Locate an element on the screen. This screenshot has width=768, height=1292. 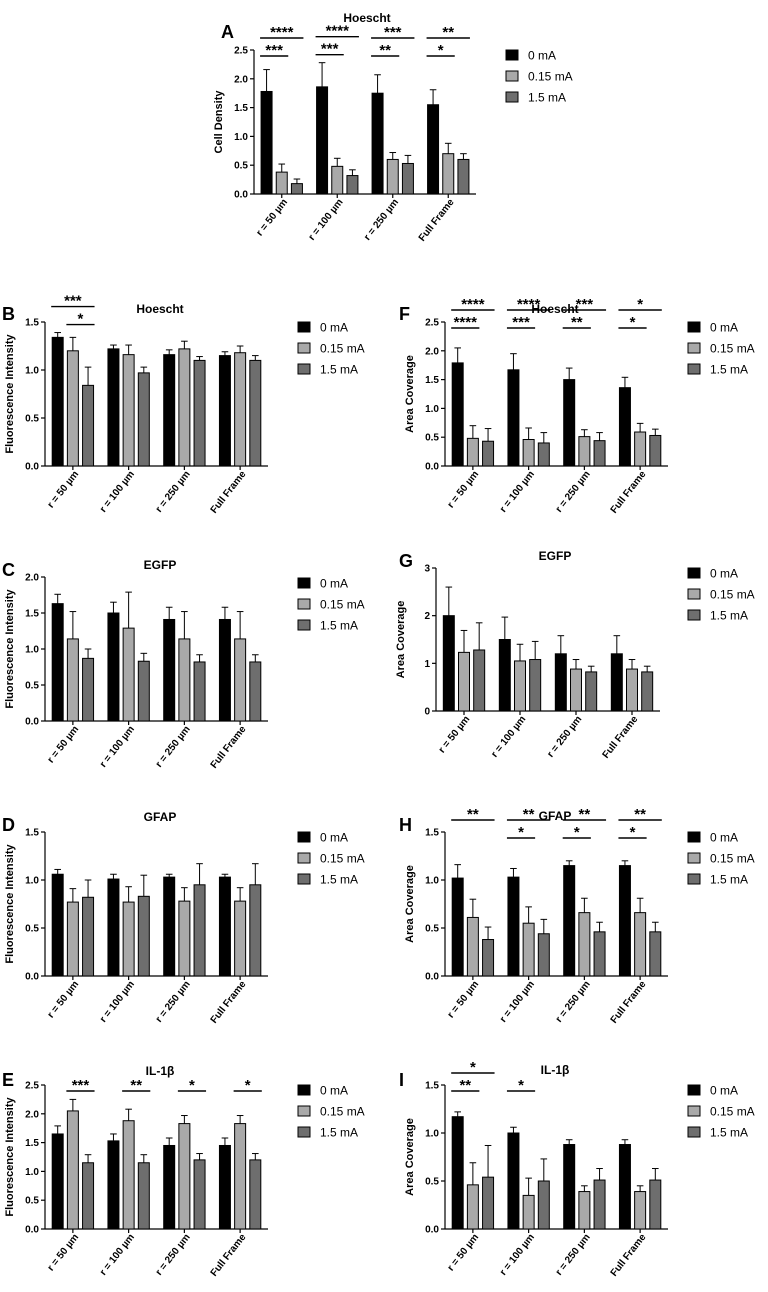
y-tick-label: 2.5 is located at coordinates (432, 323).